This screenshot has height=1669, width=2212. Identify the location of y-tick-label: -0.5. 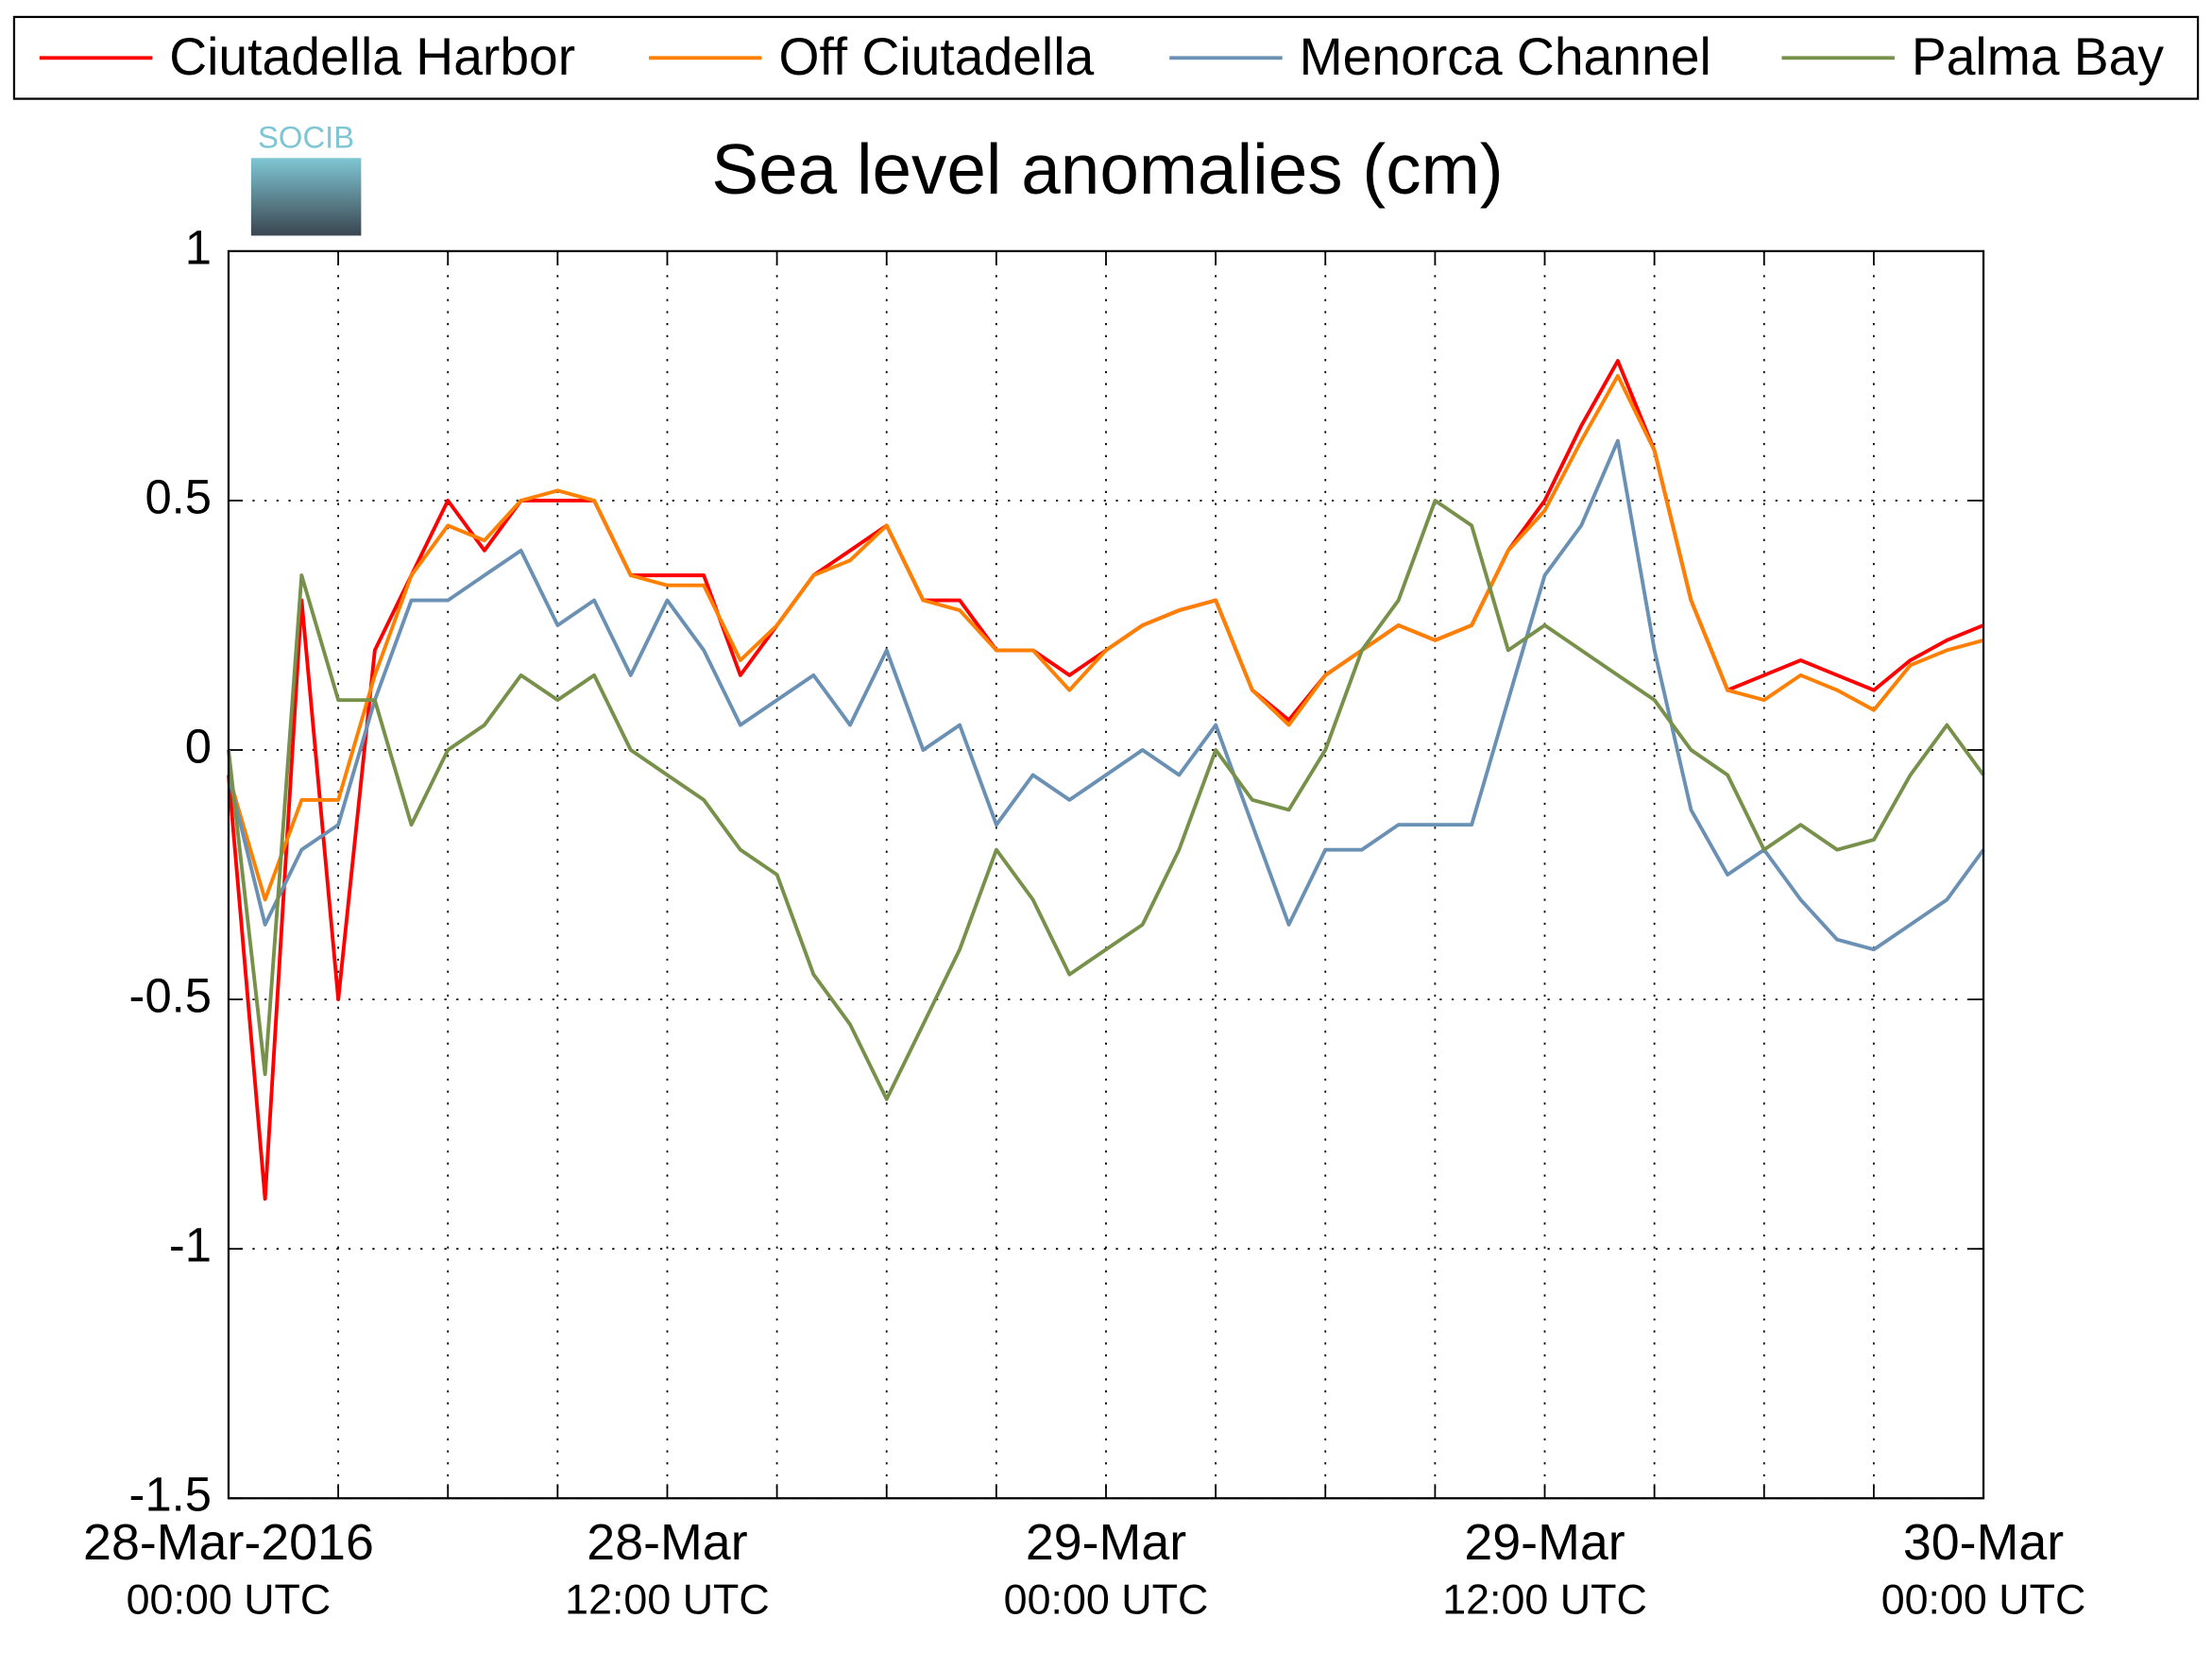
(170, 996).